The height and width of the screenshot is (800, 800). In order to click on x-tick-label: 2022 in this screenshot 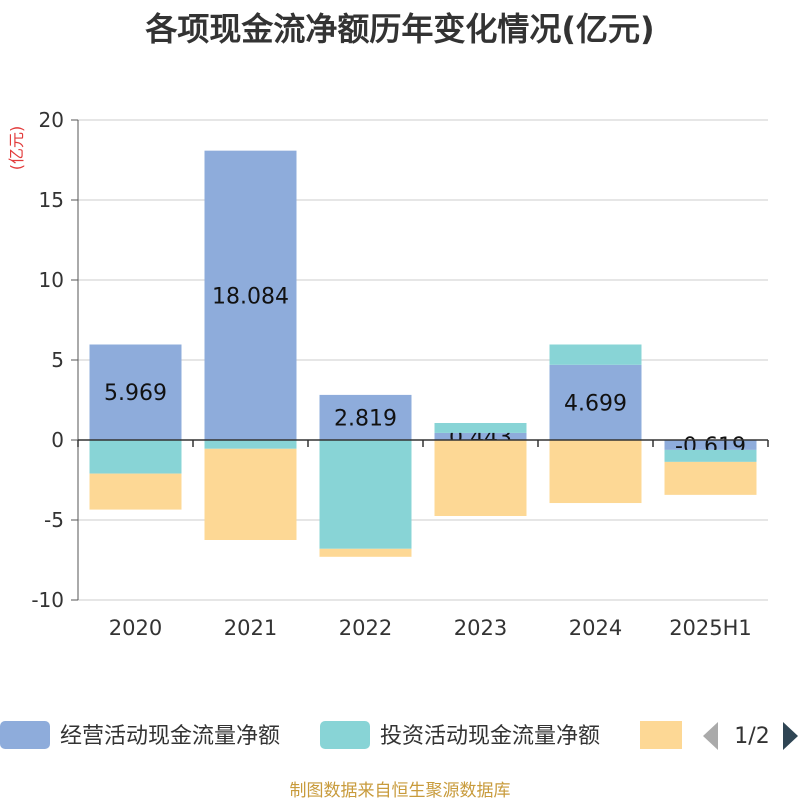, I will do `click(365, 628)`.